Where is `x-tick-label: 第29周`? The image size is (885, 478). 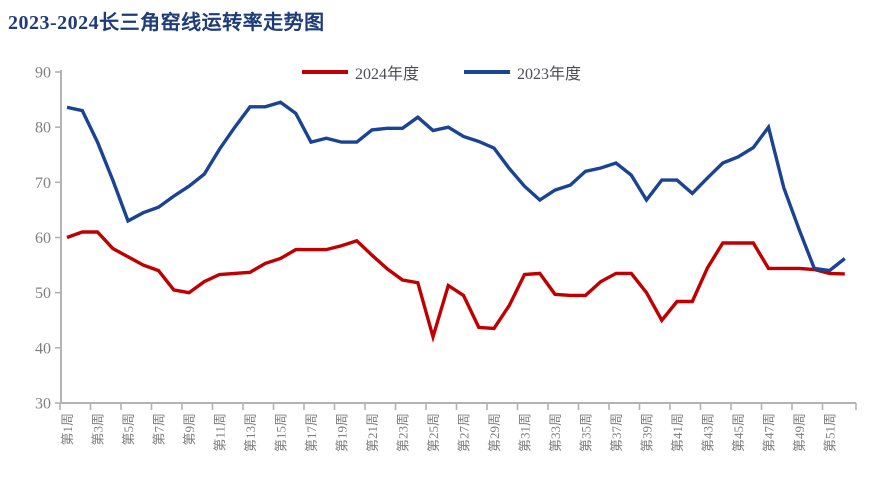
x-tick-label: 第29周 is located at coordinates (494, 432).